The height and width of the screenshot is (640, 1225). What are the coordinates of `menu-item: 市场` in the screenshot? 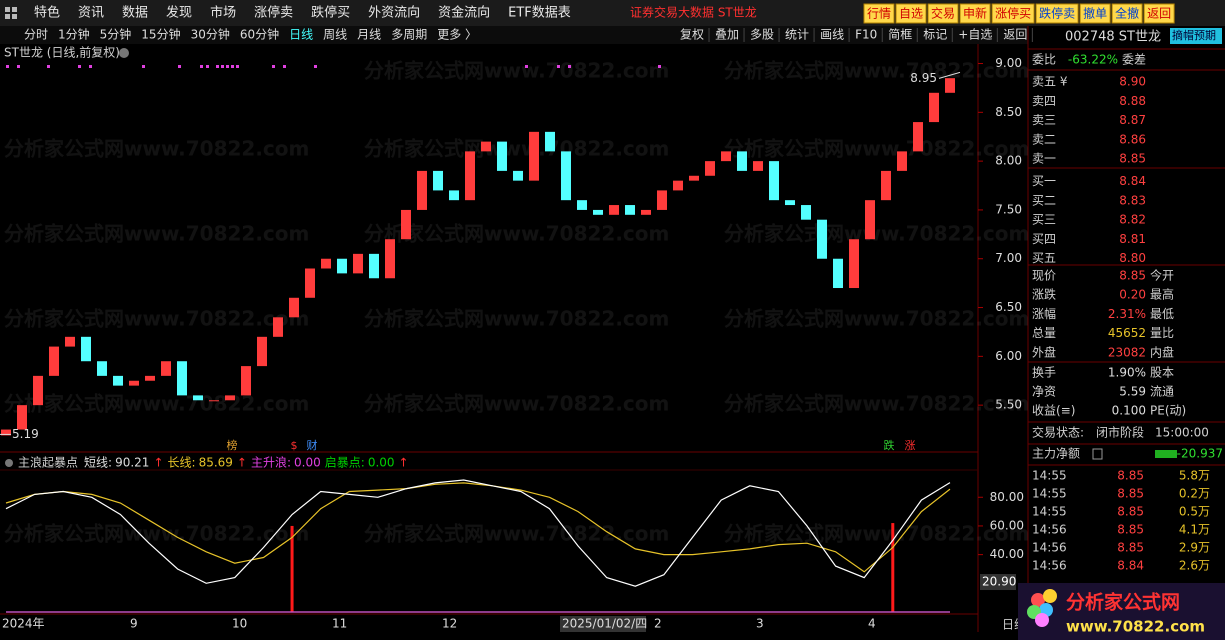 It's located at (223, 13).